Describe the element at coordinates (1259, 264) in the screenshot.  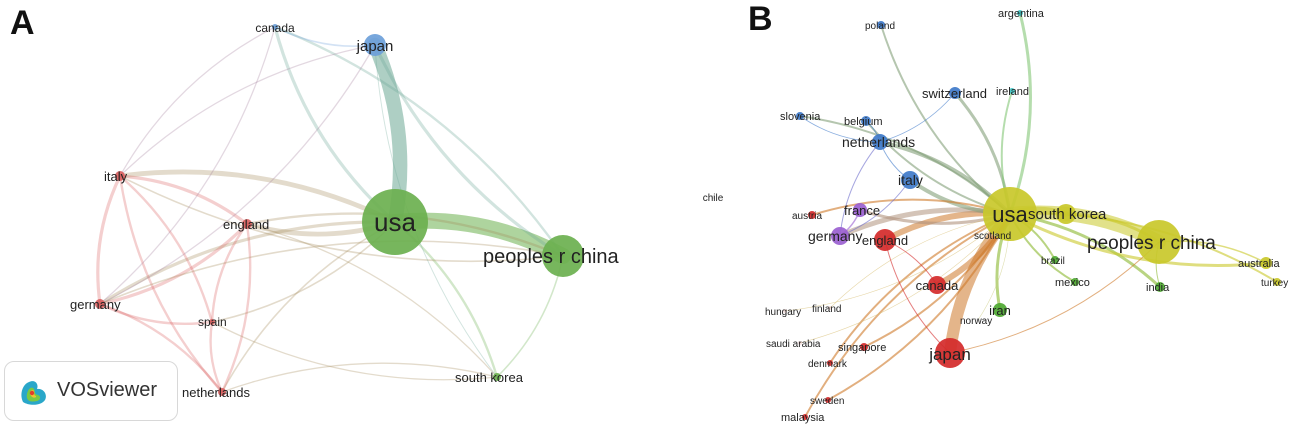
I see `node-label-australia: australia` at that location.